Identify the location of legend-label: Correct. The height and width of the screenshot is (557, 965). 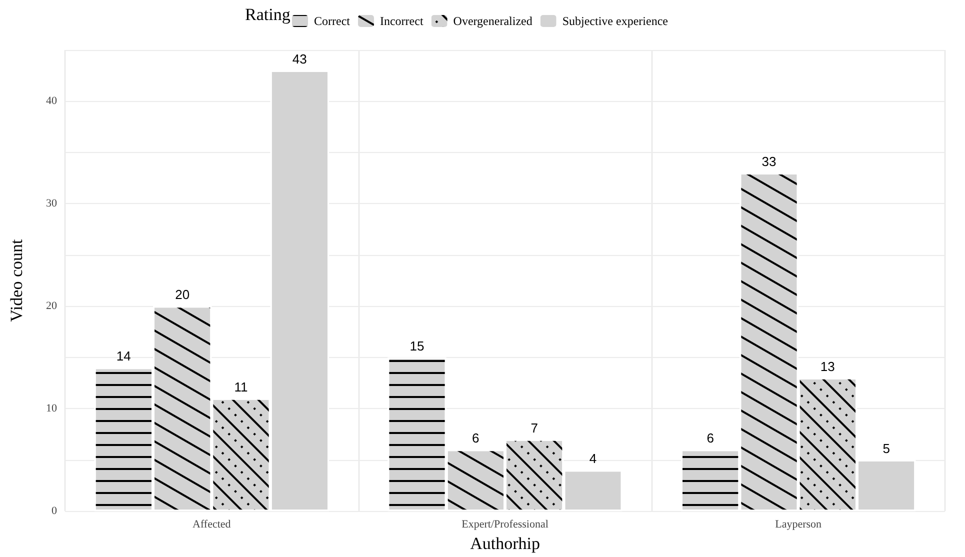
(332, 21).